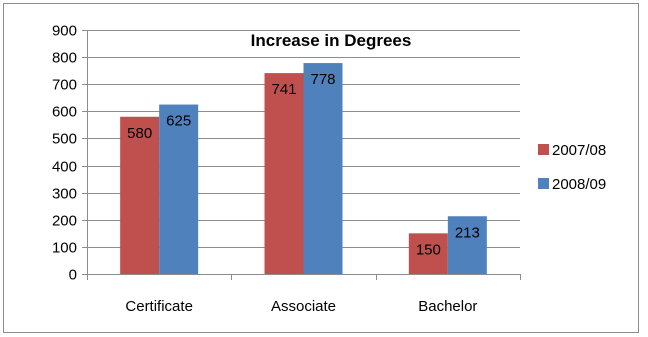  I want to click on chart-title: Increase in Degrees, so click(331, 40).